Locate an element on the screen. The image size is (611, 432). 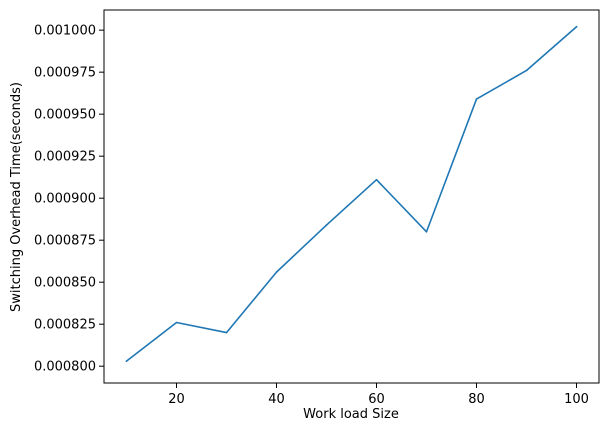
y-tick-label: 0.000950 is located at coordinates (65, 115).